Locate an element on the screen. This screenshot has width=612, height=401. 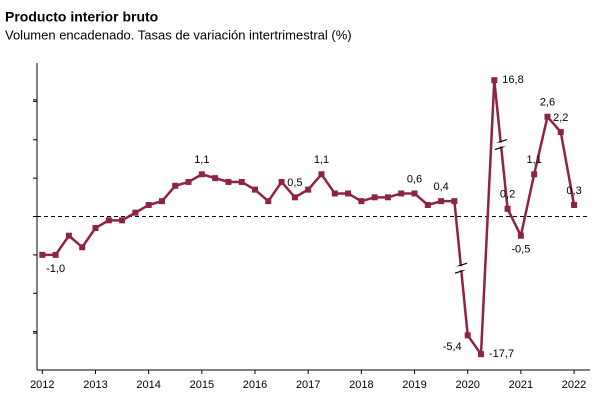
data-label: 0,4 is located at coordinates (440, 187).